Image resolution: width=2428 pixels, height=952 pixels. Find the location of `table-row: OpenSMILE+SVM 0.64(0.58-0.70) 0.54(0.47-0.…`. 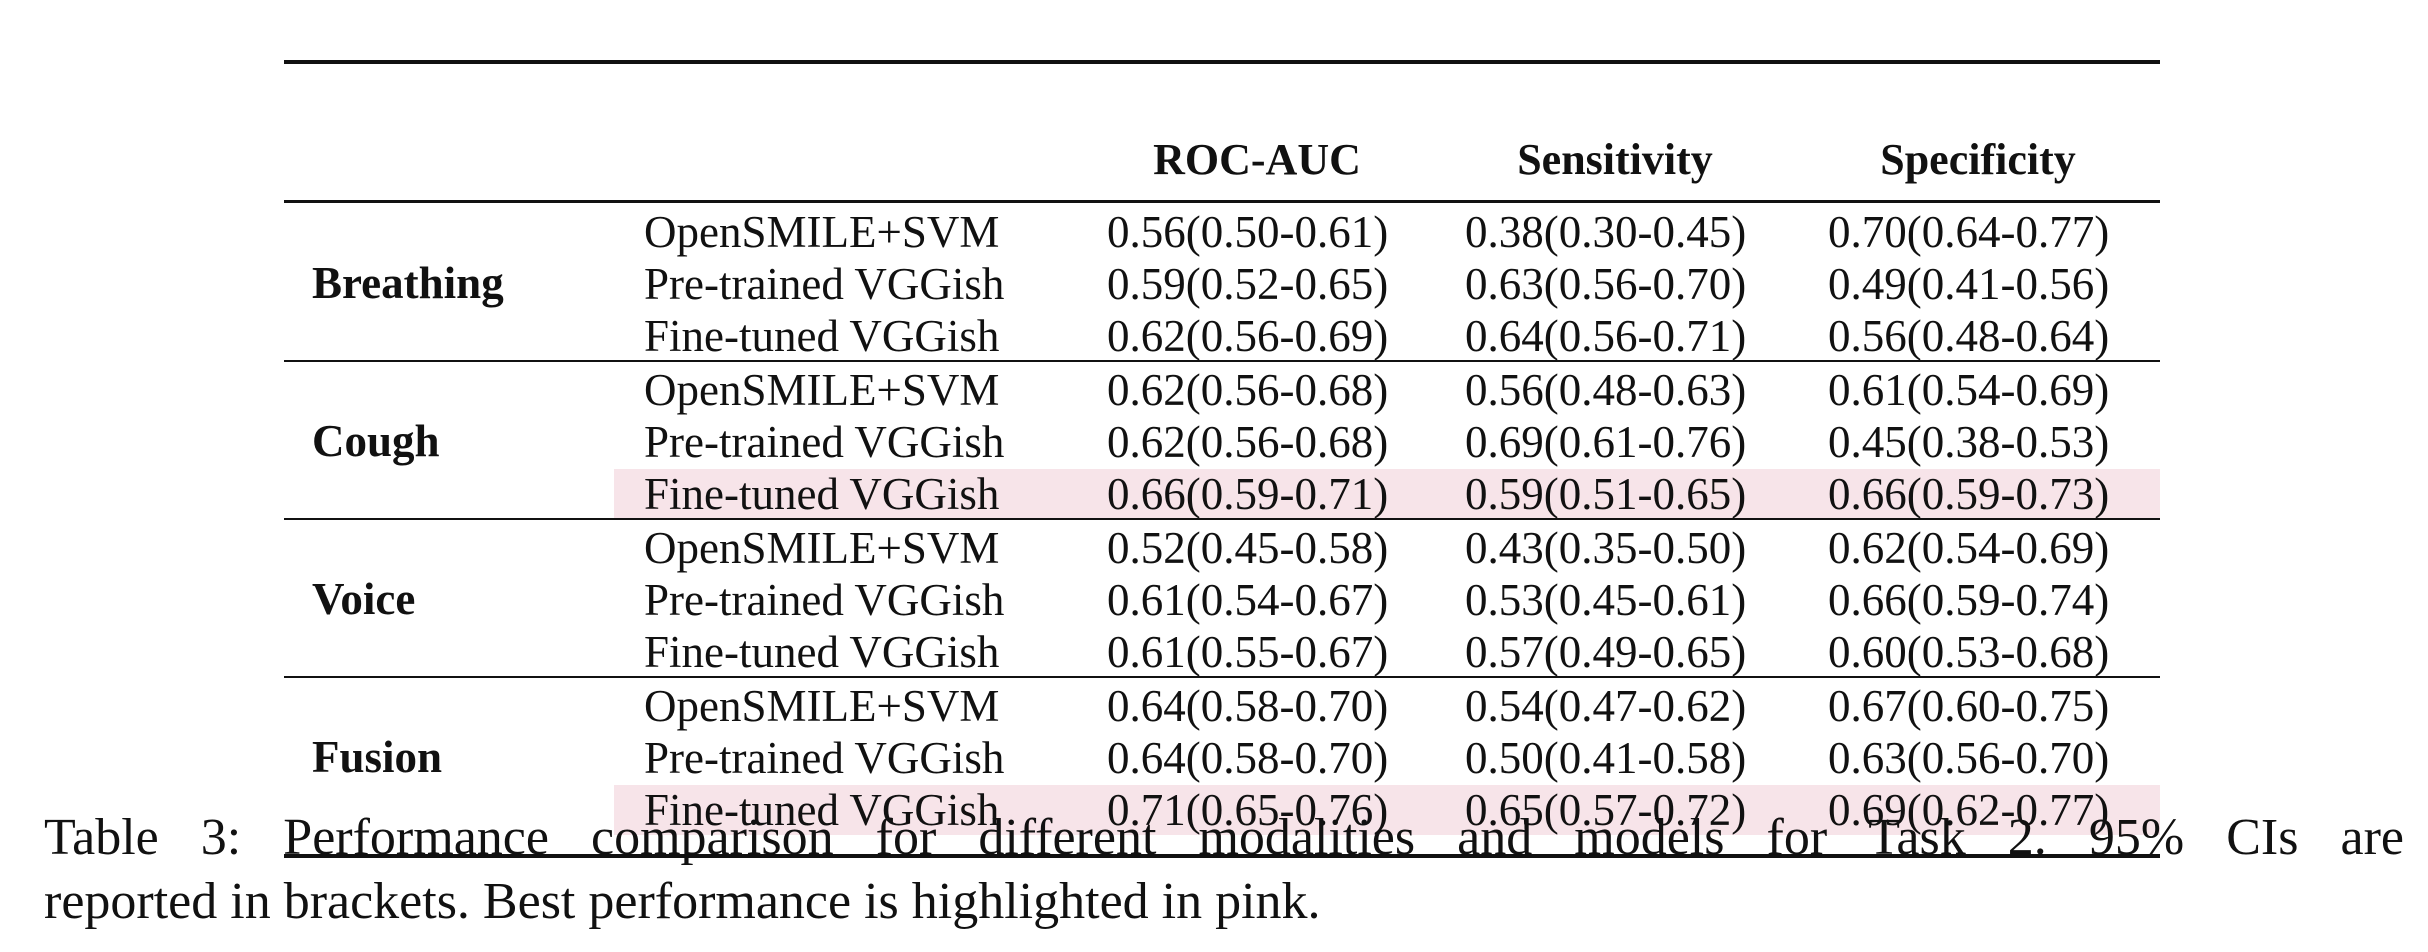

table-row: OpenSMILE+SVM 0.64(0.58-0.70) 0.54(0.47-0.… is located at coordinates (1222, 706).